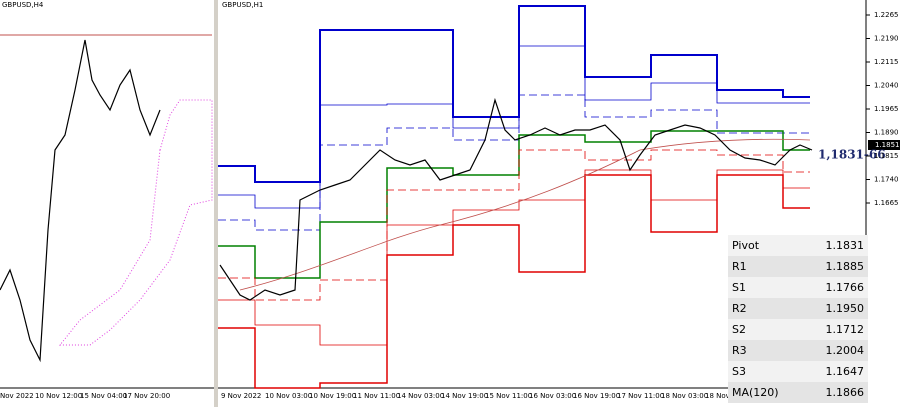 Image resolution: width=900 pixels, height=407 pixels. Describe the element at coordinates (58, 396) in the screenshot. I see `time-label: 10 Nov 12:00` at that location.